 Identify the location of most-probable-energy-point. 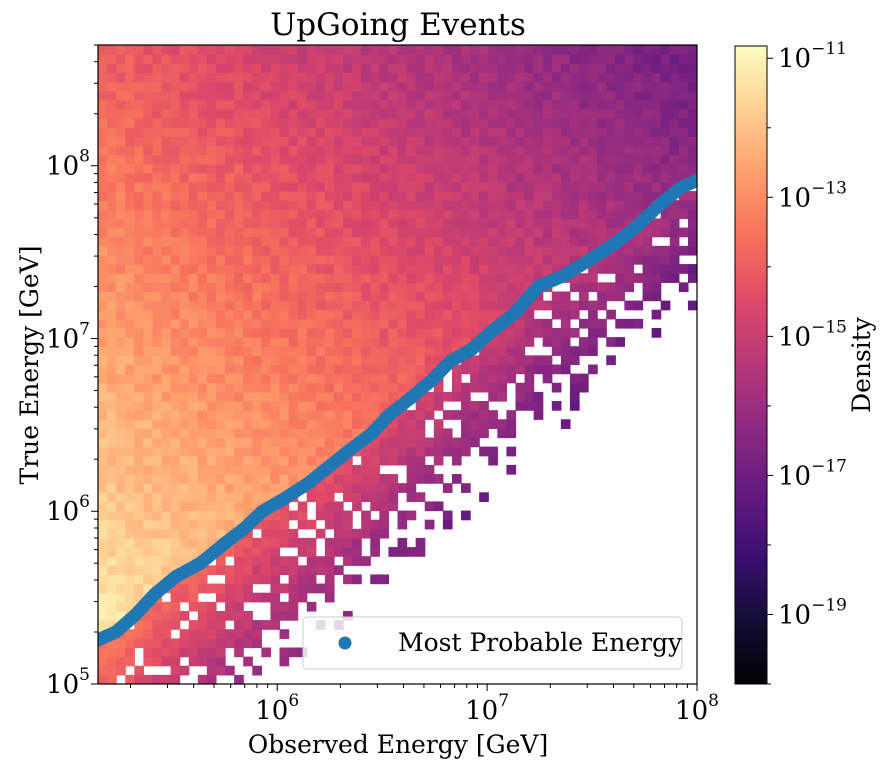
(349, 450).